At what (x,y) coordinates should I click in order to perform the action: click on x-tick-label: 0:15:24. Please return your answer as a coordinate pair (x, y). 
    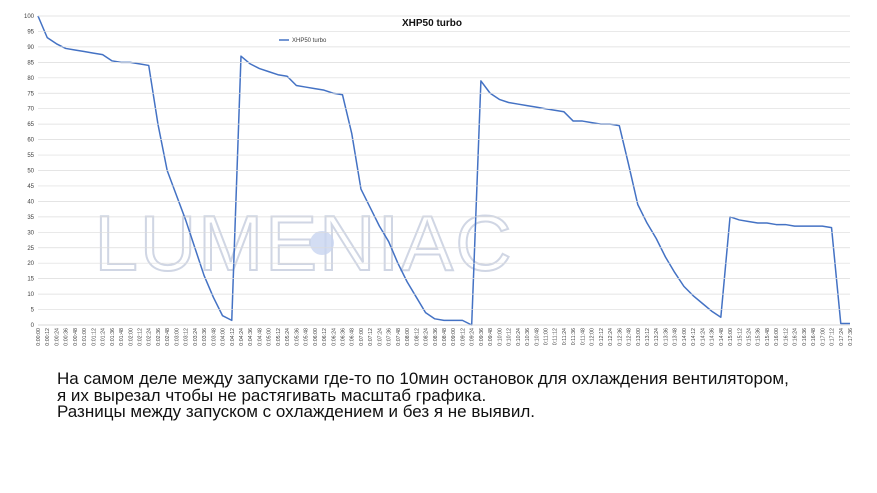
    Looking at the image, I should click on (750, 337).